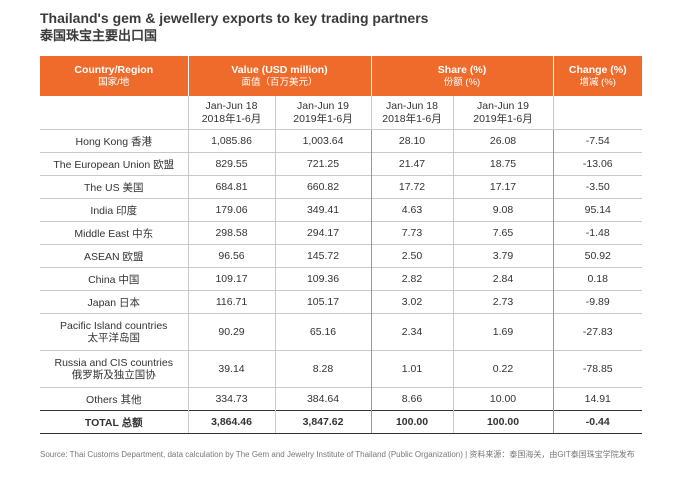 The image size is (680, 480). Describe the element at coordinates (503, 422) in the screenshot. I see `total-share-2019-cell: 100.00` at that location.